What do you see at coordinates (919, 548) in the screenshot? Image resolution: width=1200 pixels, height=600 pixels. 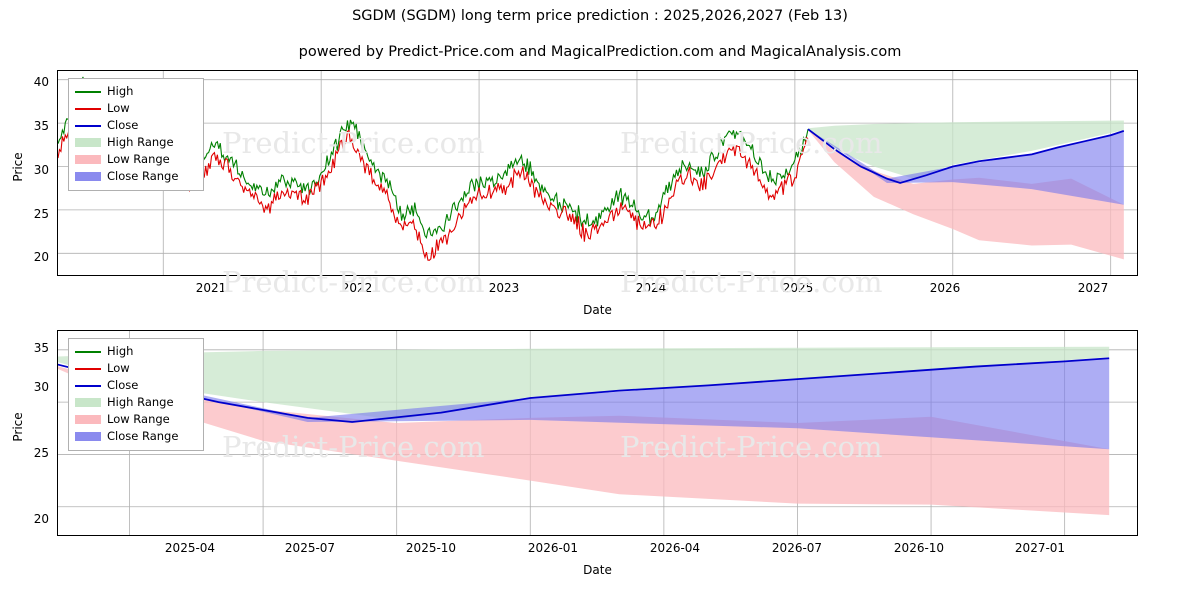 I see `x-tick-bottom-6: 2026-10` at bounding box center [919, 548].